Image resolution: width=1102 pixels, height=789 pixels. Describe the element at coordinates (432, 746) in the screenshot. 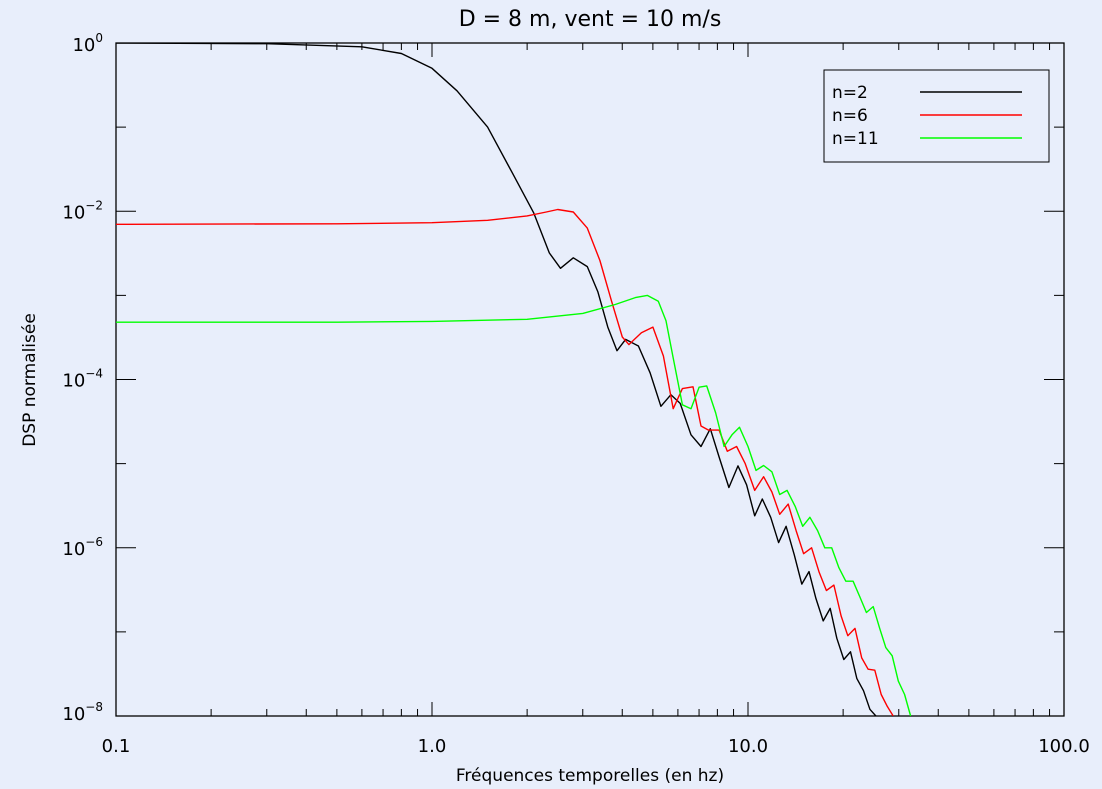

I see `x-tick-label: 1.0` at that location.